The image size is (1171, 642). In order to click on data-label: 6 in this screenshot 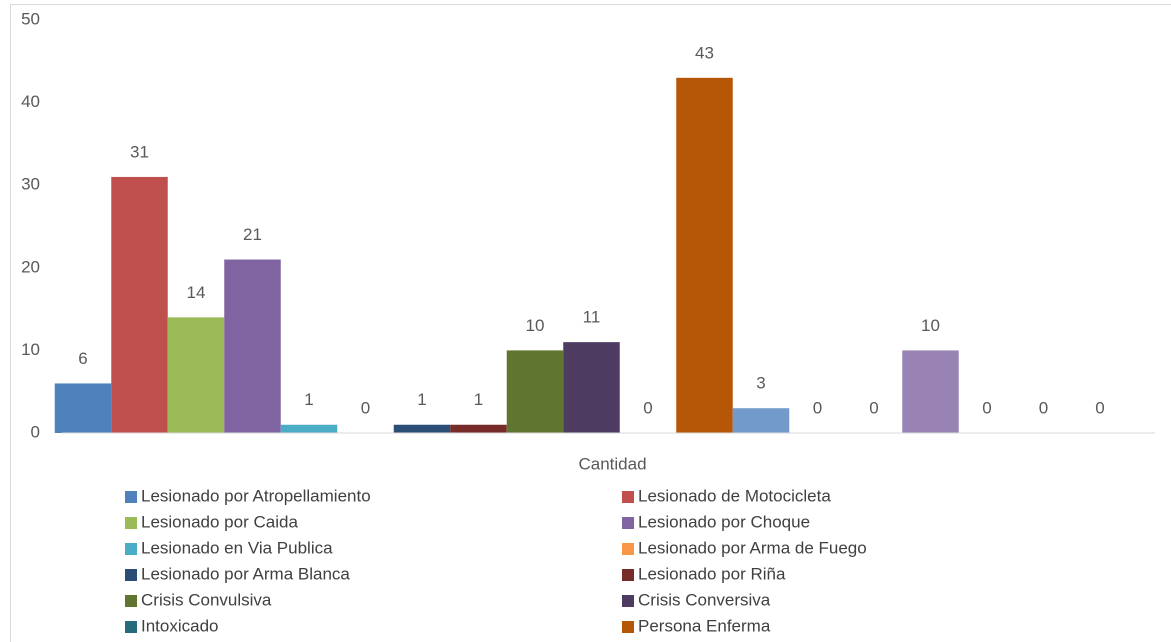, I will do `click(82, 358)`.